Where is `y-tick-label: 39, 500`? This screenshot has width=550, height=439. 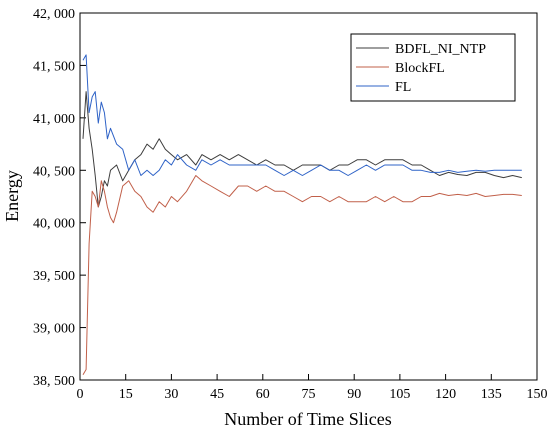 y-tick-label: 39, 500 is located at coordinates (54, 276).